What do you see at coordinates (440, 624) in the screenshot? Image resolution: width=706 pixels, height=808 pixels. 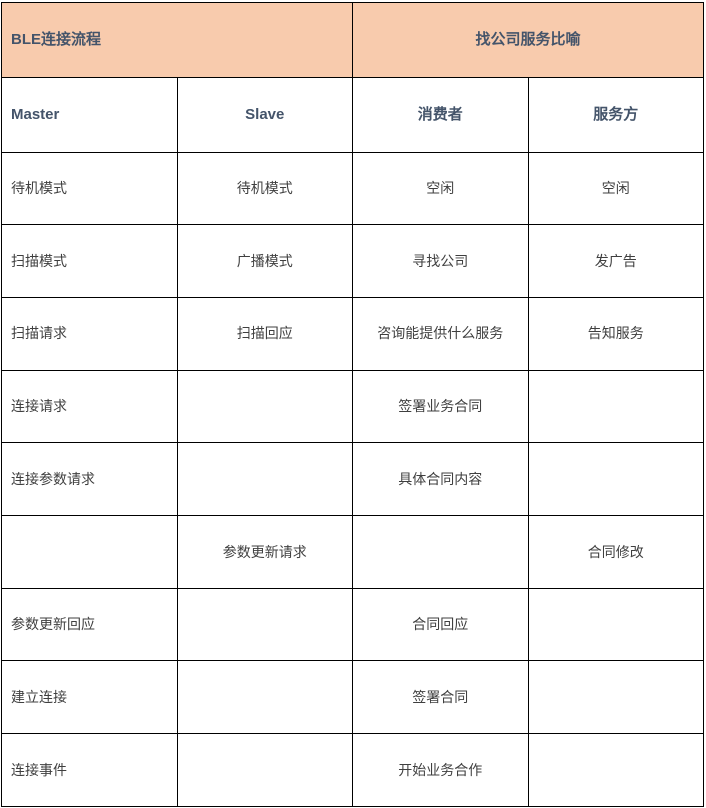 I see `table-cell: 合同回应` at bounding box center [440, 624].